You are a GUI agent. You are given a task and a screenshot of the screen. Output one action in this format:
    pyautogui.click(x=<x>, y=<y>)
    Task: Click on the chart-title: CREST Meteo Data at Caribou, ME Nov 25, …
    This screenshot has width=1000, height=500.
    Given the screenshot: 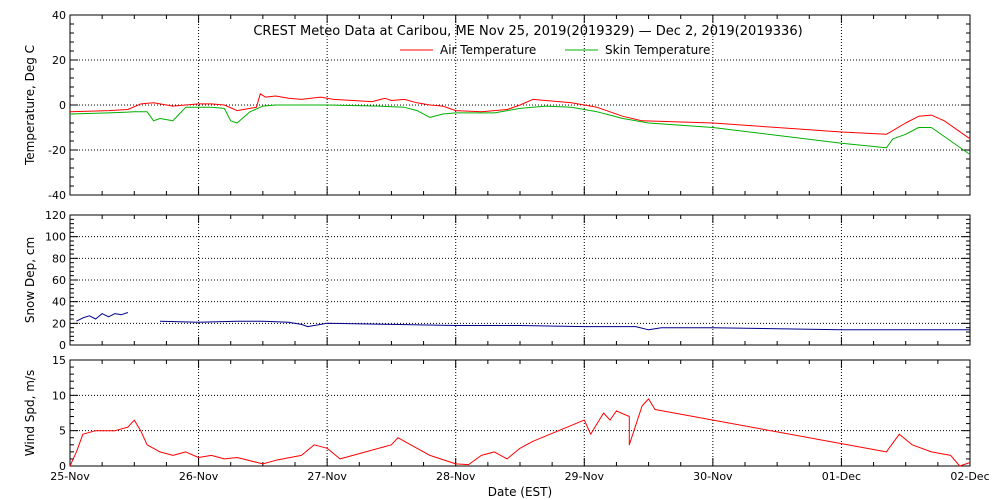 What is the action you would take?
    pyautogui.click(x=527, y=31)
    